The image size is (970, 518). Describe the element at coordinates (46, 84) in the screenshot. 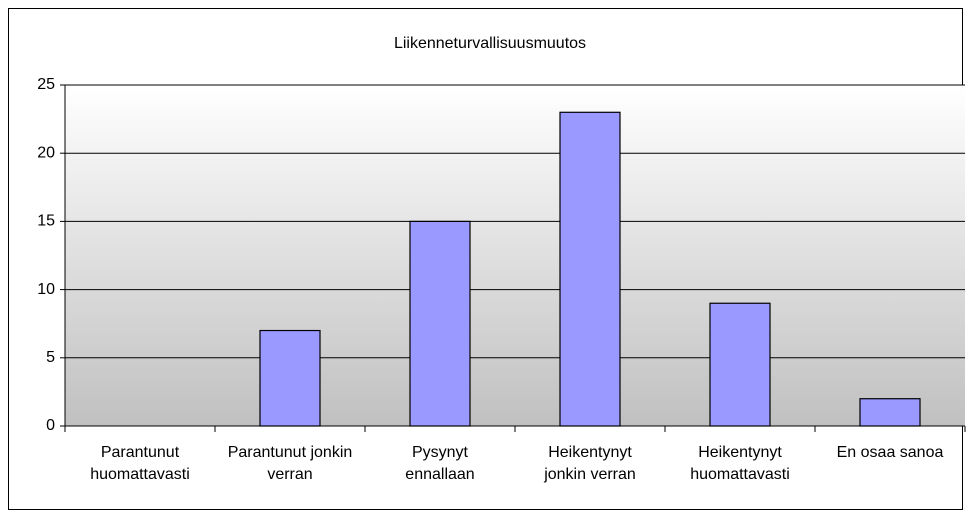

I see `y-tick-label: 25` at that location.